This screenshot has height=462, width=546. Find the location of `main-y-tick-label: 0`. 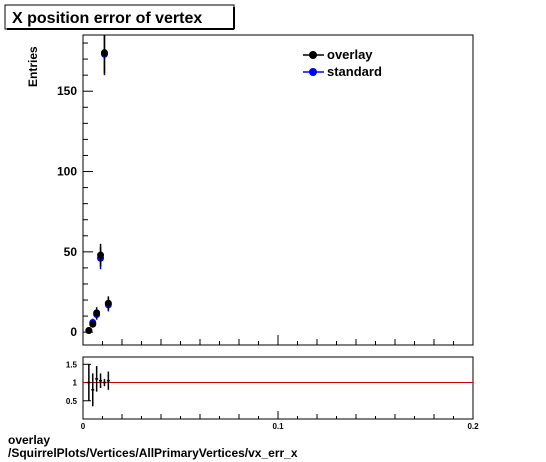

main-y-tick-label: 0 is located at coordinates (73, 332).